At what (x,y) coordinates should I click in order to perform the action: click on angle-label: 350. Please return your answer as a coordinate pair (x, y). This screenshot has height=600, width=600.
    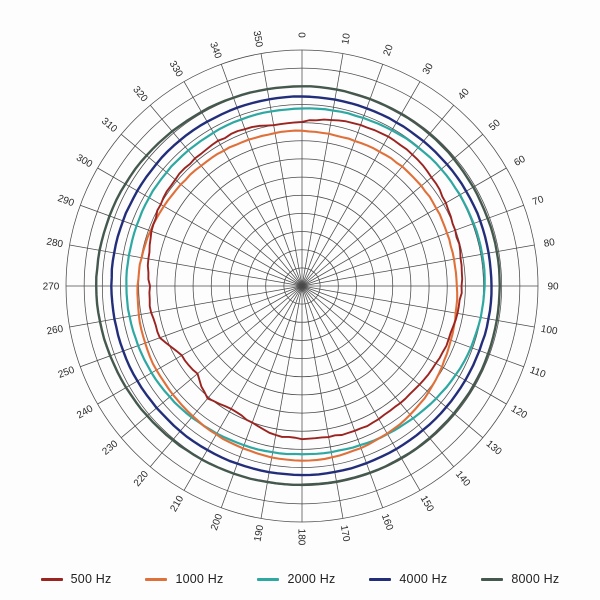
    Looking at the image, I should click on (258, 39).